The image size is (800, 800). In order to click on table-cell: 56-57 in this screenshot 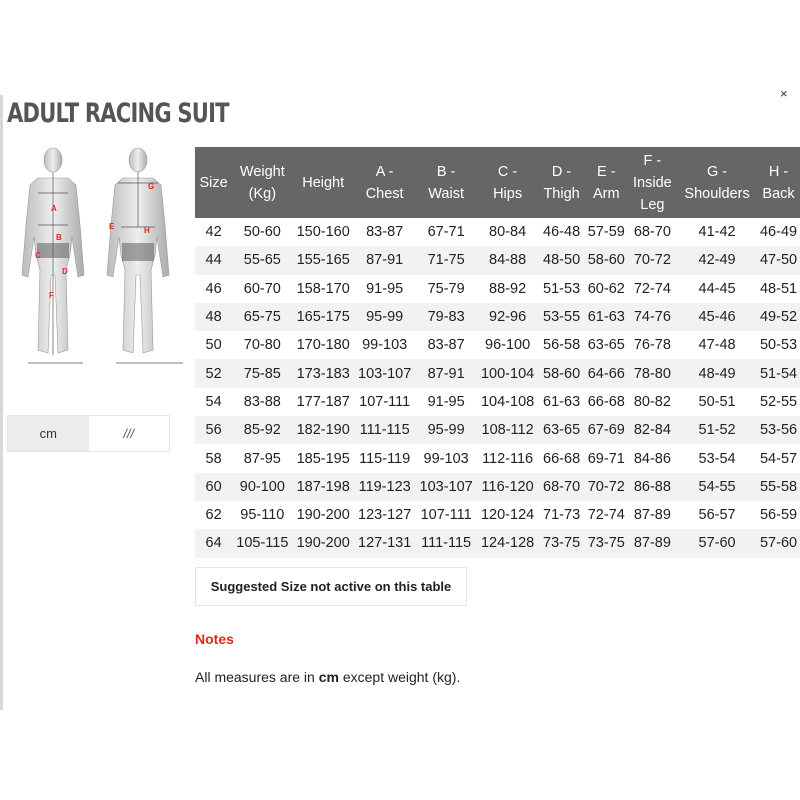, I will do `click(717, 515)`.